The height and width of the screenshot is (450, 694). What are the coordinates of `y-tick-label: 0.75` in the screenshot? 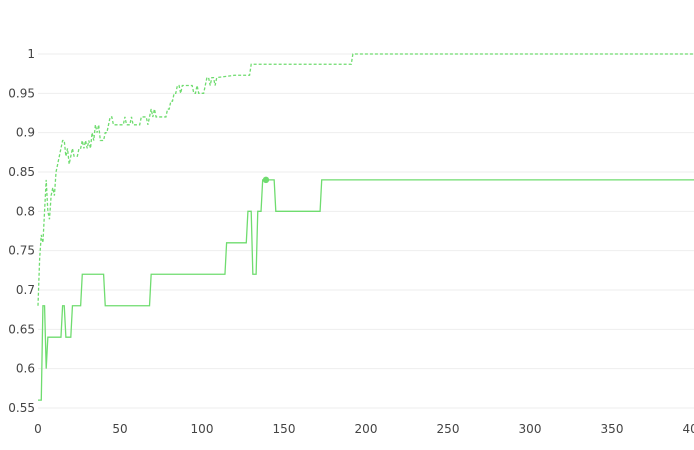 It's located at (21, 251).